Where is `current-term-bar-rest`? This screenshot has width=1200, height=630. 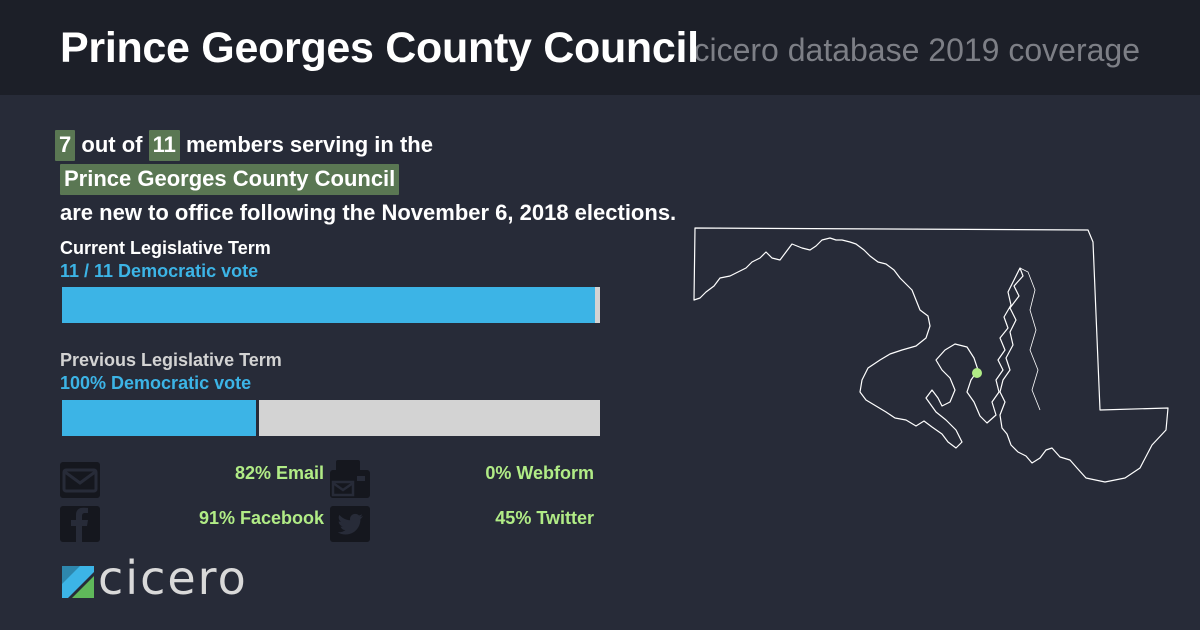 current-term-bar-rest is located at coordinates (597, 305).